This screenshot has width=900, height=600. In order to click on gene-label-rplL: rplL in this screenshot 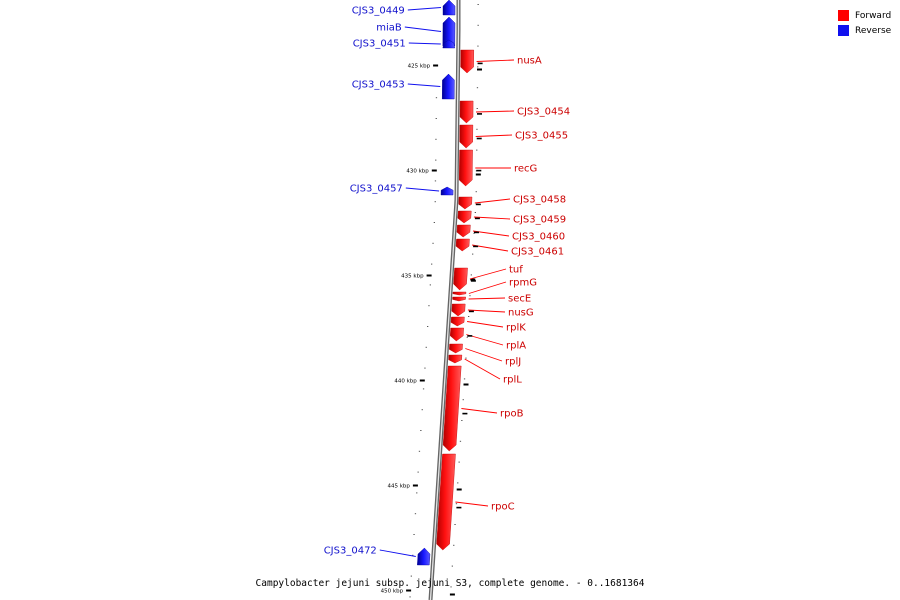, I will do `click(512, 380)`.